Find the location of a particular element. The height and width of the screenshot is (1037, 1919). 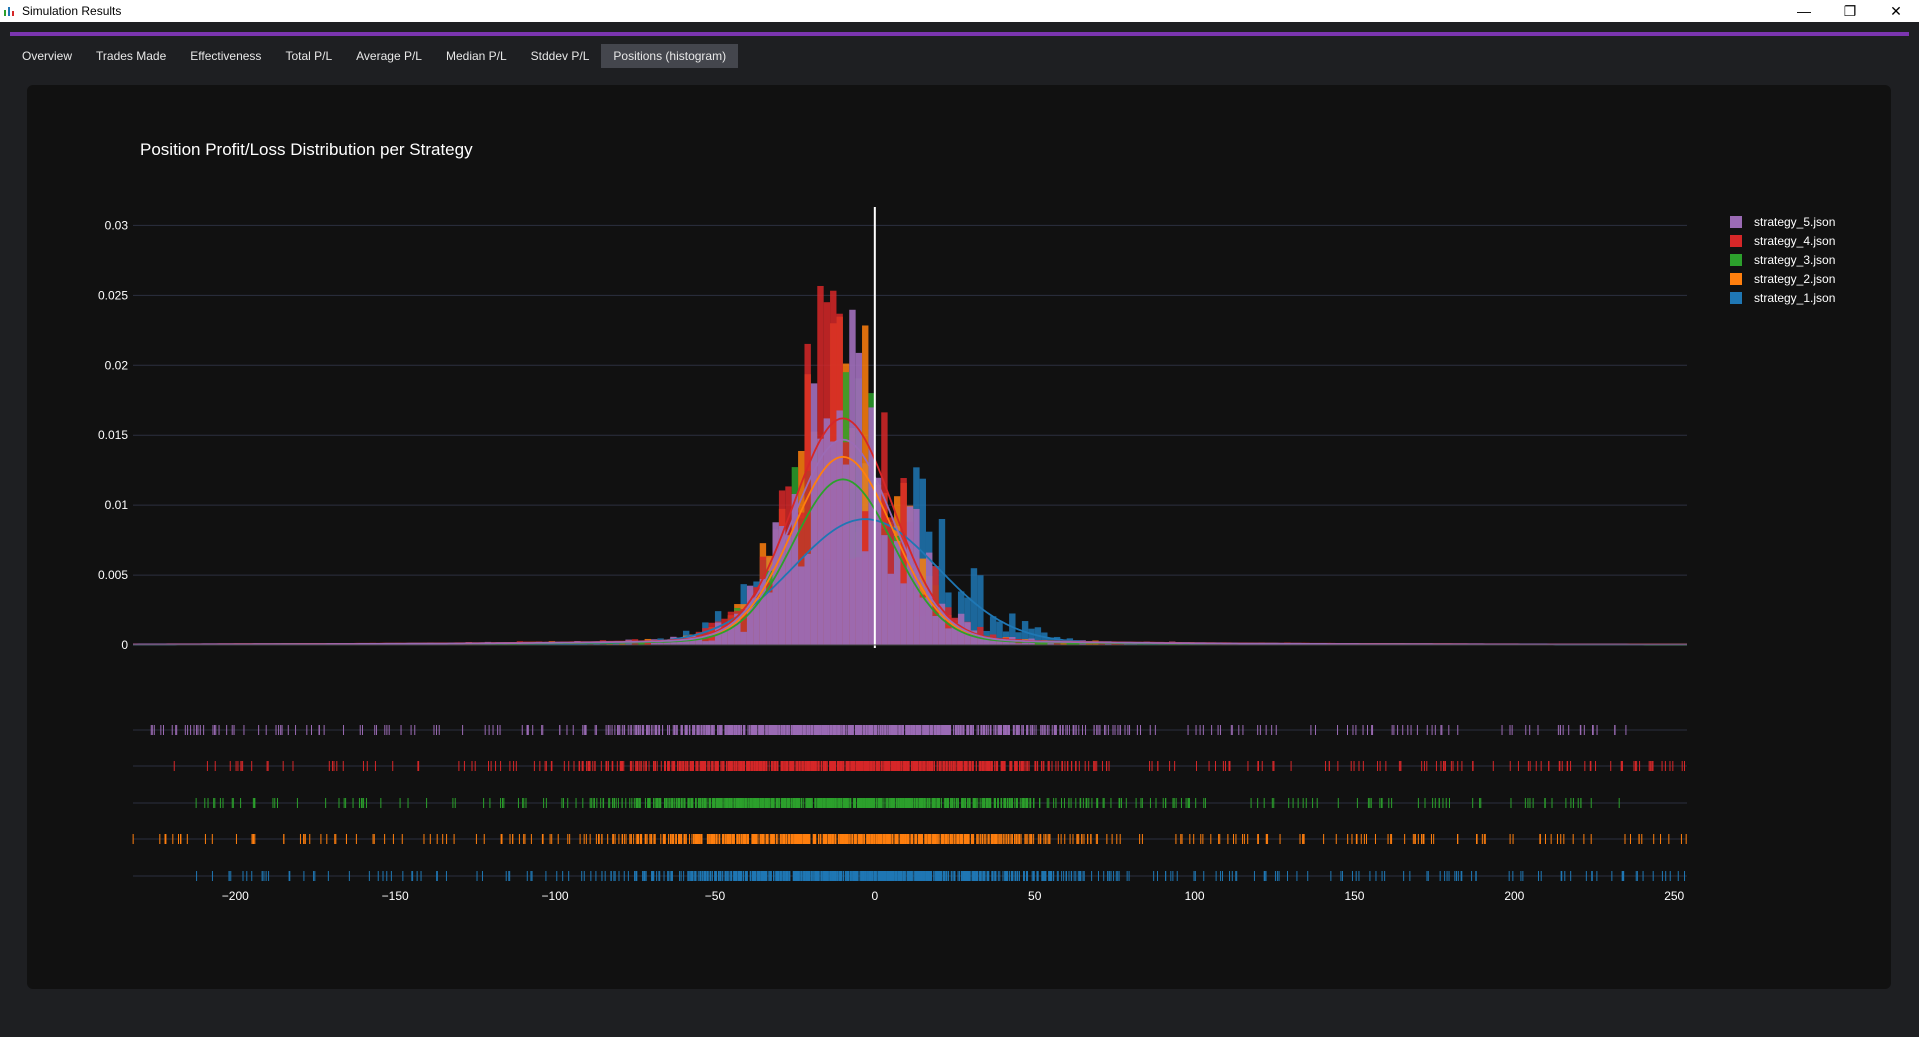

tab-total-p-l: Total P/L is located at coordinates (309, 56).